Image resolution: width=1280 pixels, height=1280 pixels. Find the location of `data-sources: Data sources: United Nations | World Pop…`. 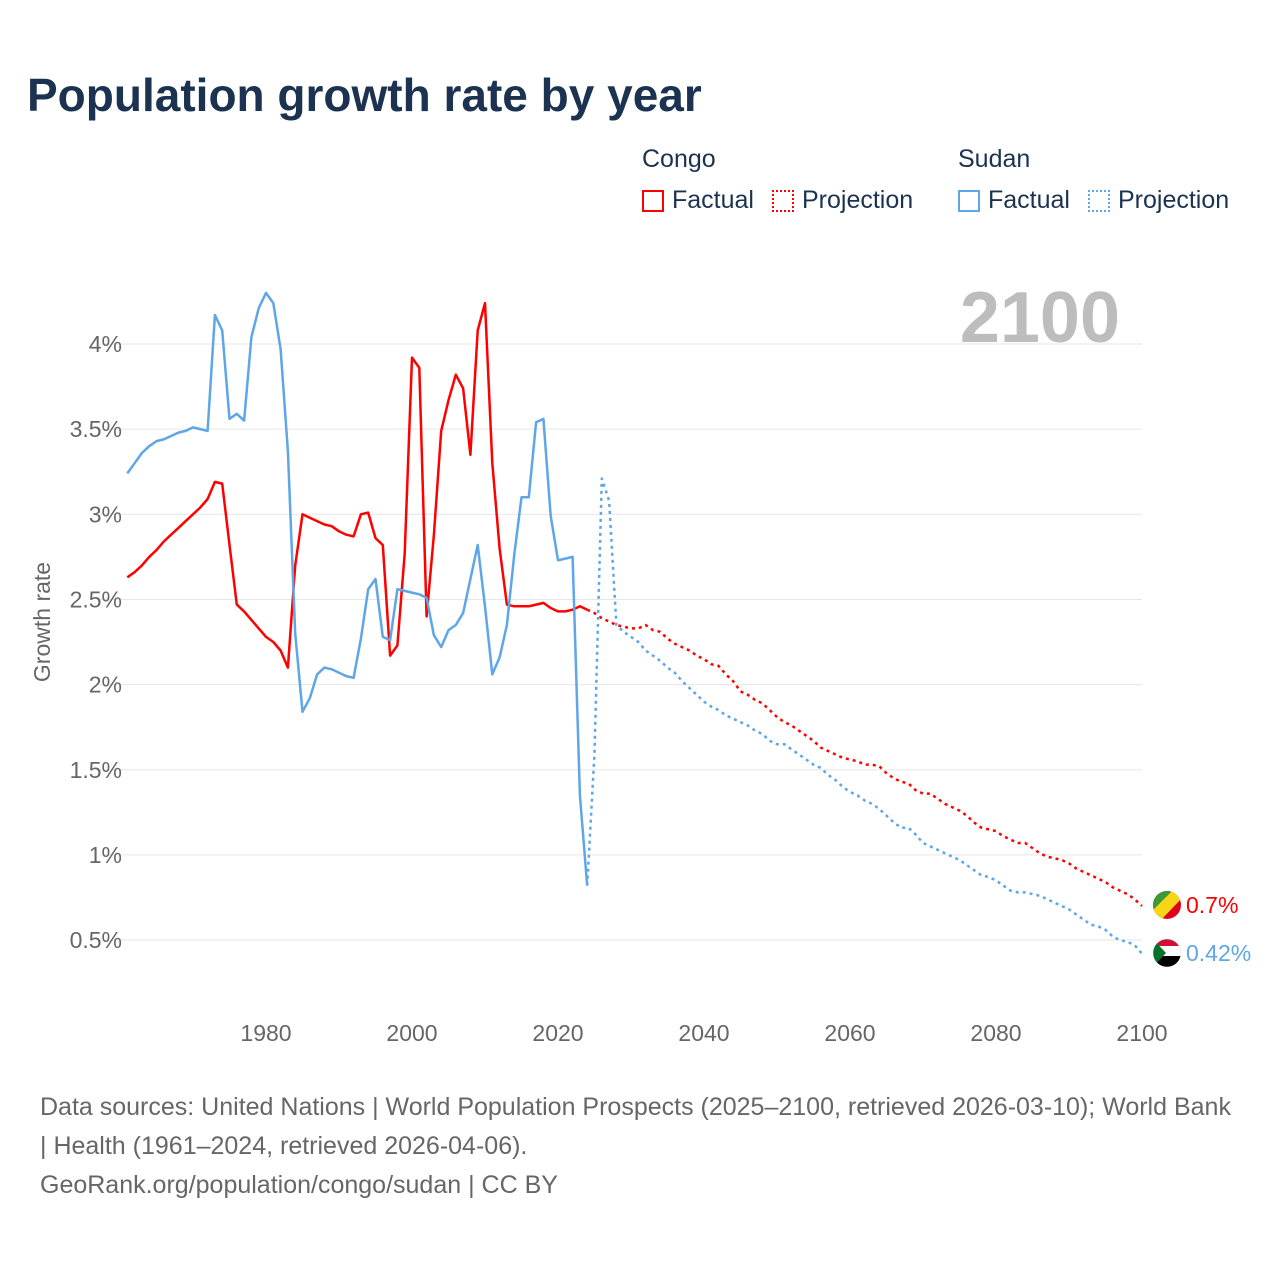

data-sources: Data sources: United Nations | World Pop… is located at coordinates (635, 1126).